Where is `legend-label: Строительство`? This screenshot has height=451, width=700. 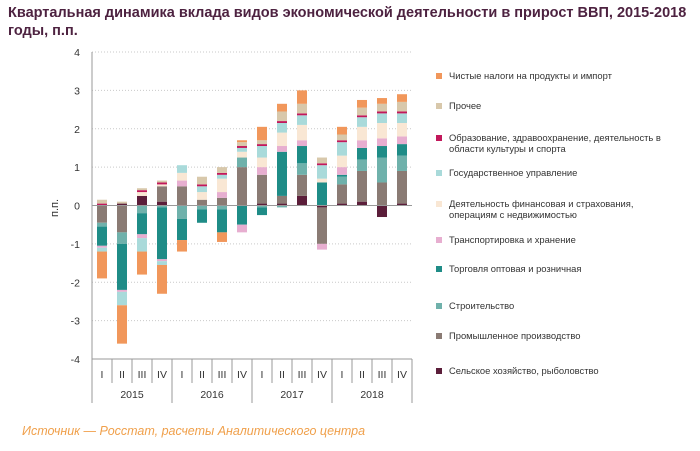
legend-label: Строительство is located at coordinates (482, 305).